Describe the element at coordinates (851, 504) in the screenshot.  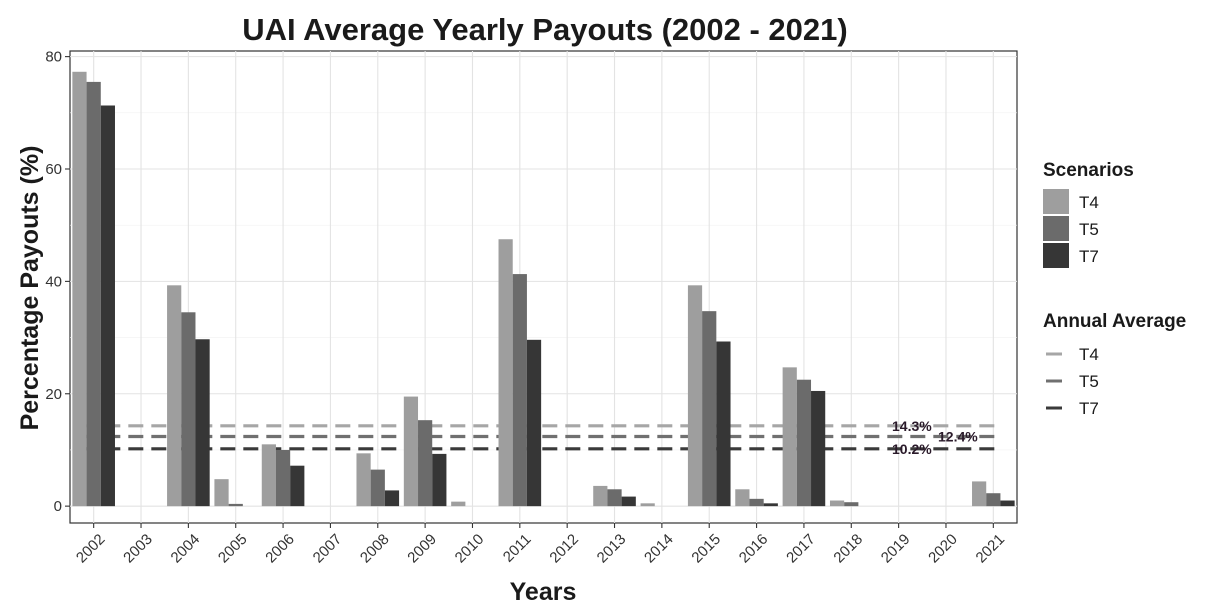
I see `bar-t5-2018` at that location.